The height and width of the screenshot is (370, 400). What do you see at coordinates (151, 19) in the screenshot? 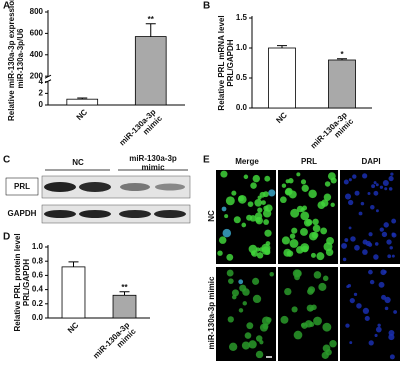
I see `significance: **` at bounding box center [151, 19].